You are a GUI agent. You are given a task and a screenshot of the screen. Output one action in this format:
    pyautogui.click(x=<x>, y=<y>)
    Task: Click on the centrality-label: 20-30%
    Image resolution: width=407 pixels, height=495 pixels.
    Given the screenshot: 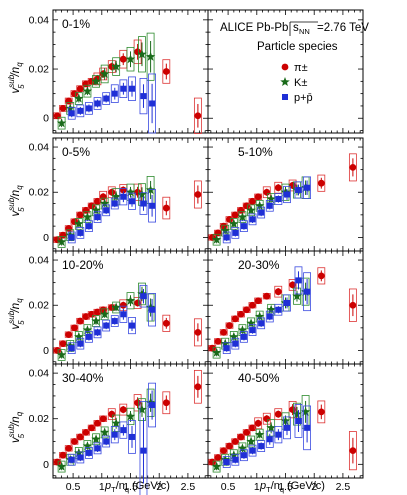 What is the action you would take?
    pyautogui.click(x=259, y=265)
    